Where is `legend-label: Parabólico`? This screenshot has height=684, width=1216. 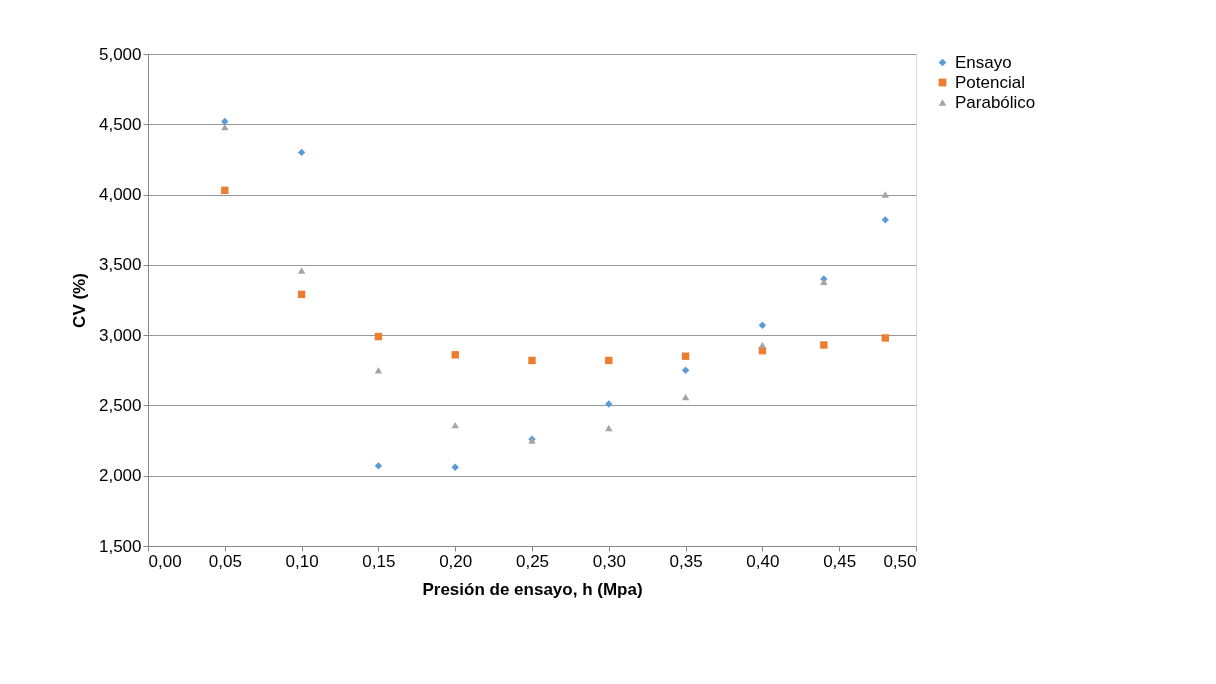
legend-label: Parabólico is located at coordinates (995, 102).